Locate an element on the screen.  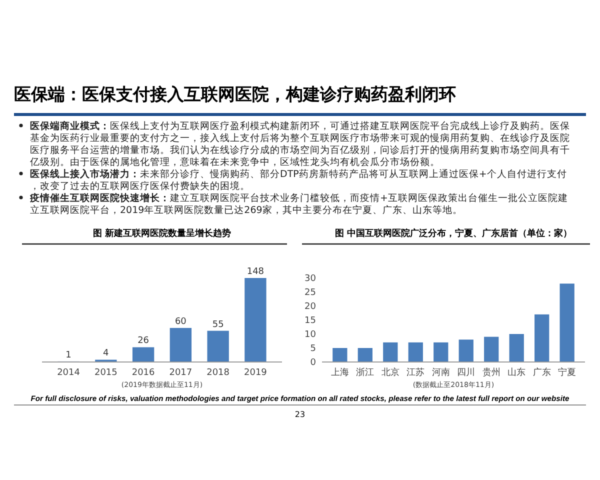
y-tick-label: 30 is located at coordinates (310, 279).